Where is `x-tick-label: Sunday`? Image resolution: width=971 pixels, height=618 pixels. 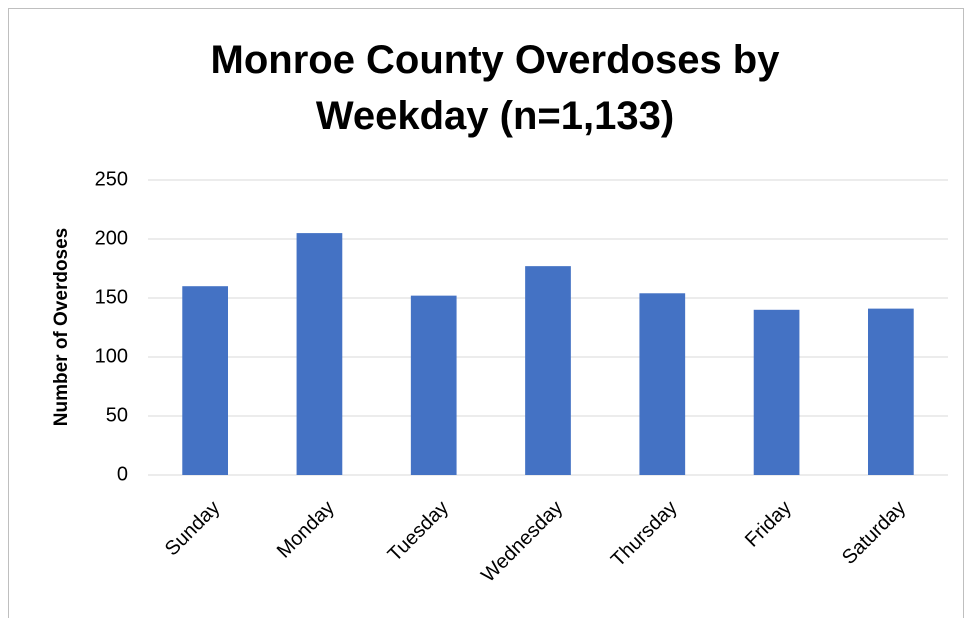 x-tick-label: Sunday is located at coordinates (193, 529).